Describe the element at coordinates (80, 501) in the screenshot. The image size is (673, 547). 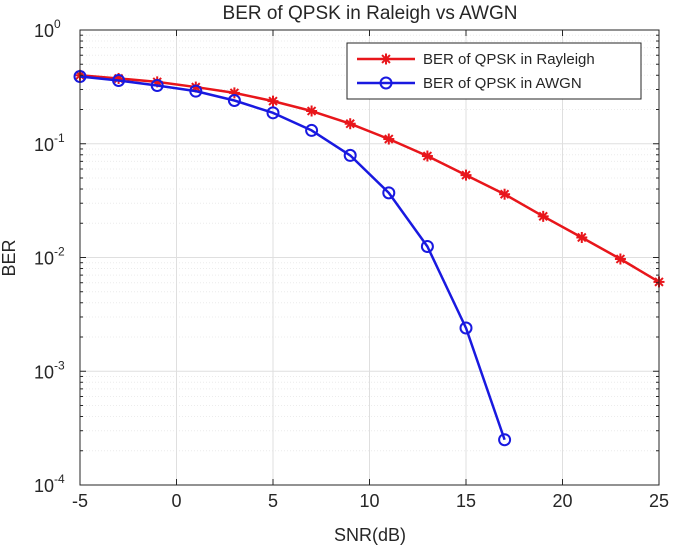
I see `x-tick-label: -5` at that location.